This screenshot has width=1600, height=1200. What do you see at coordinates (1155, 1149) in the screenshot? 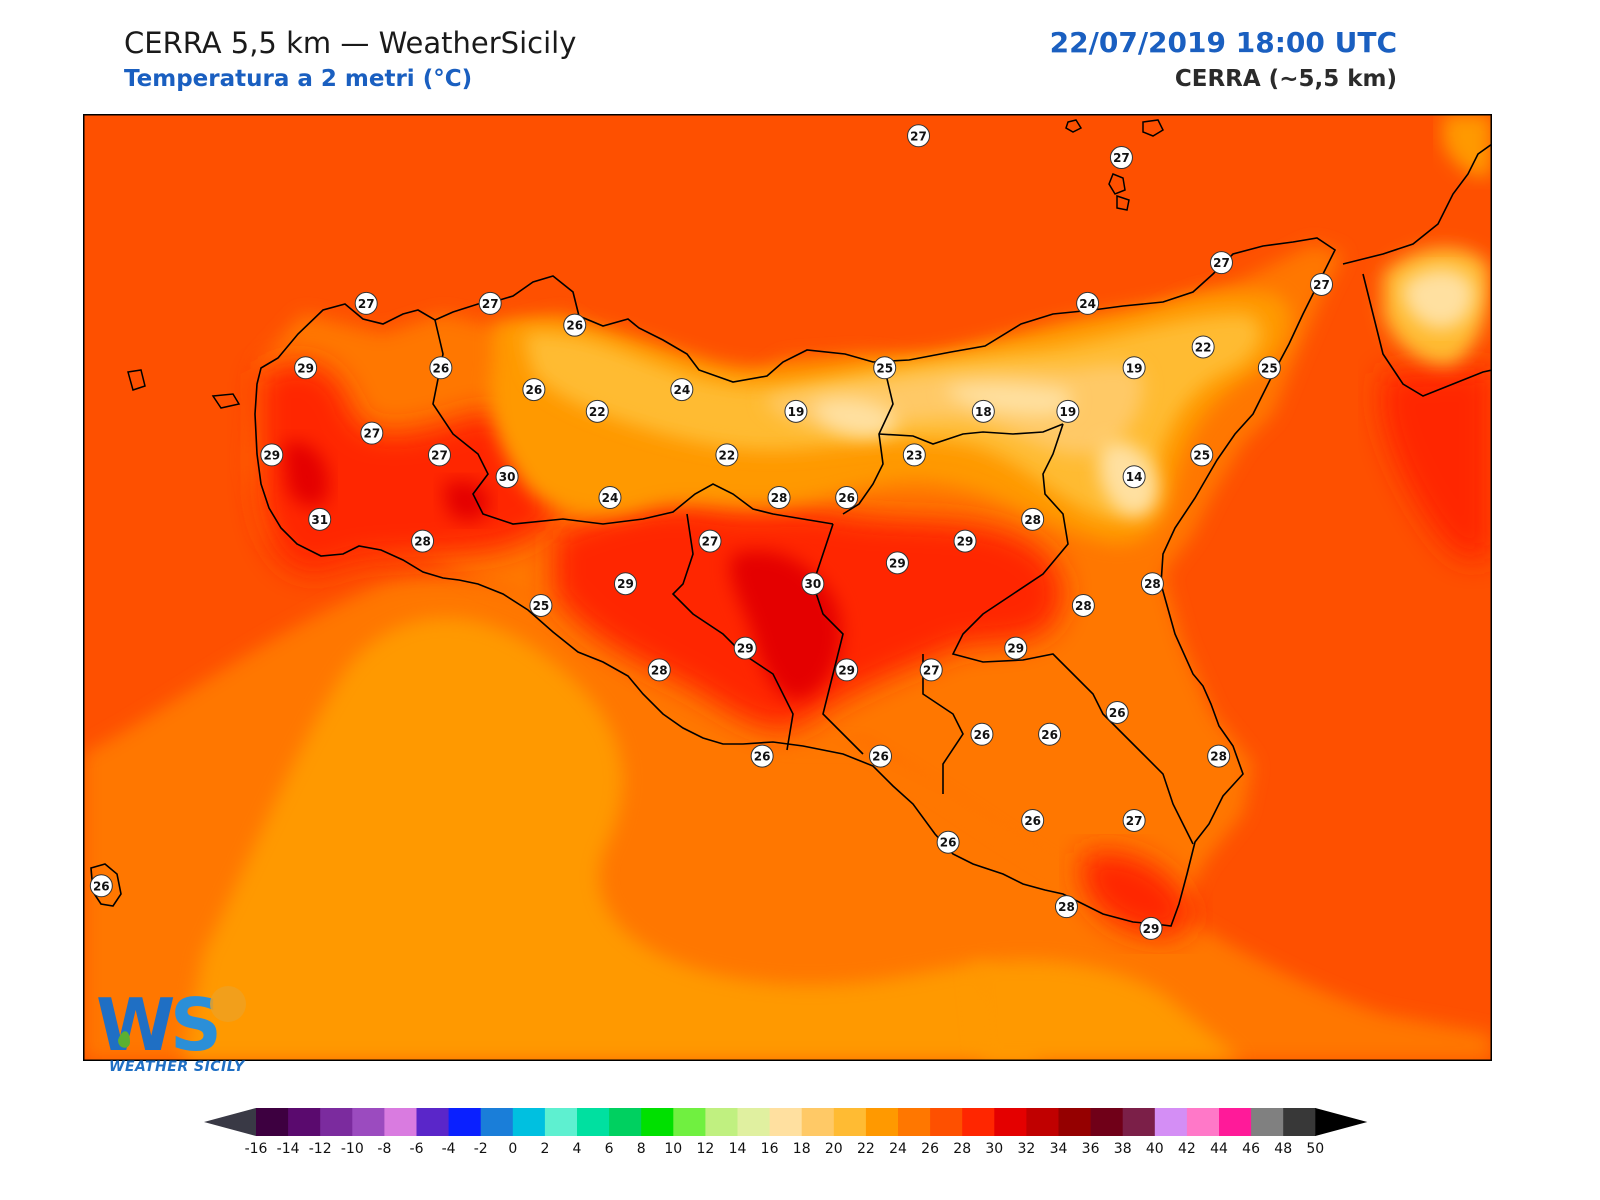
I see `colorbar-tick-label: 40` at bounding box center [1155, 1149].